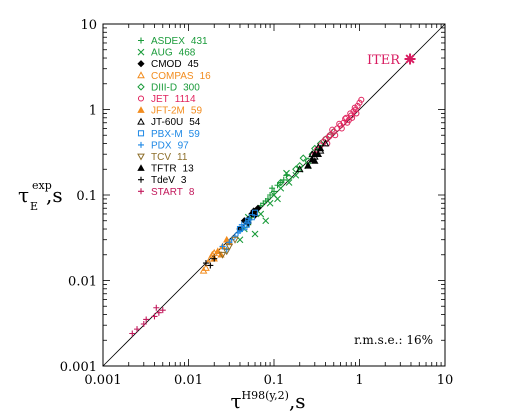 The image size is (506, 417). Describe the element at coordinates (34, 206) in the screenshot. I see `y-axis-label-sub: E` at that location.